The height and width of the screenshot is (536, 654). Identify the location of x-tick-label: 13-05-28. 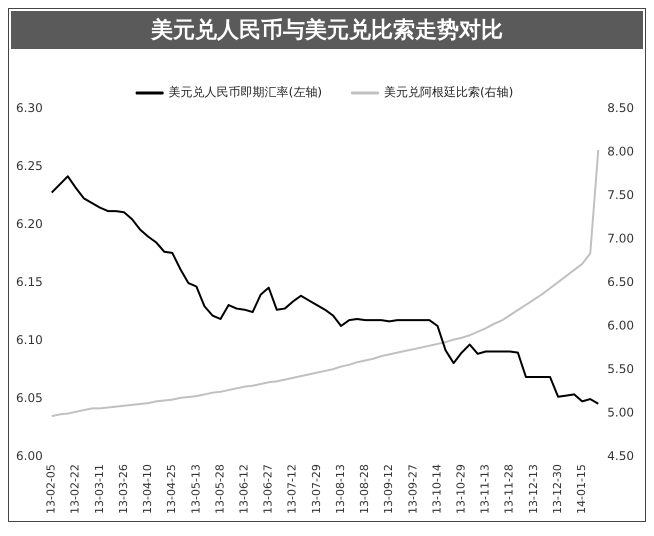
(219, 489).